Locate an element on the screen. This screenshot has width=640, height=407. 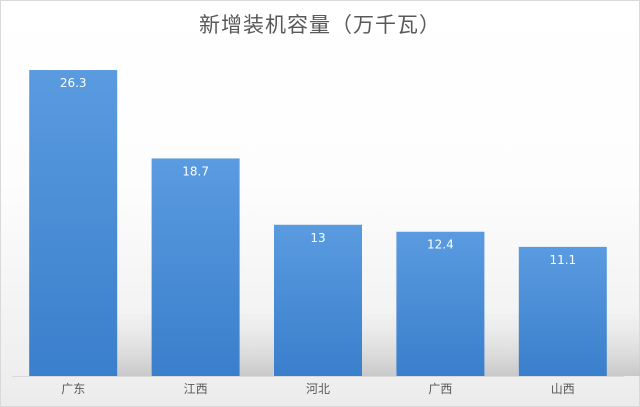
chart-title: 新增装机容量（万千瓦） is located at coordinates (320, 25).